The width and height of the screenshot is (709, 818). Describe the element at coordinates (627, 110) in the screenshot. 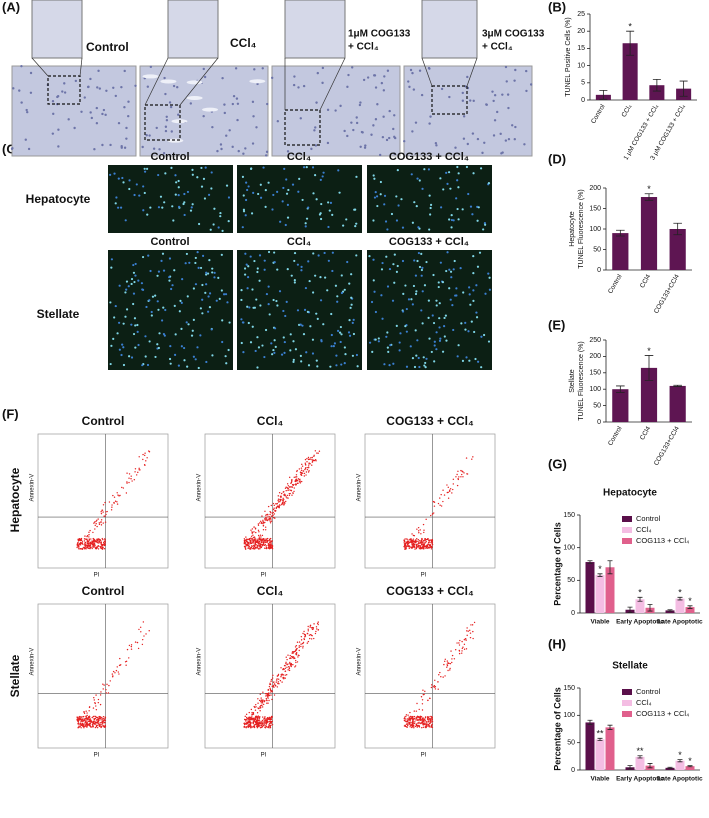

I see `x-tick-label: CCl₄` at that location.